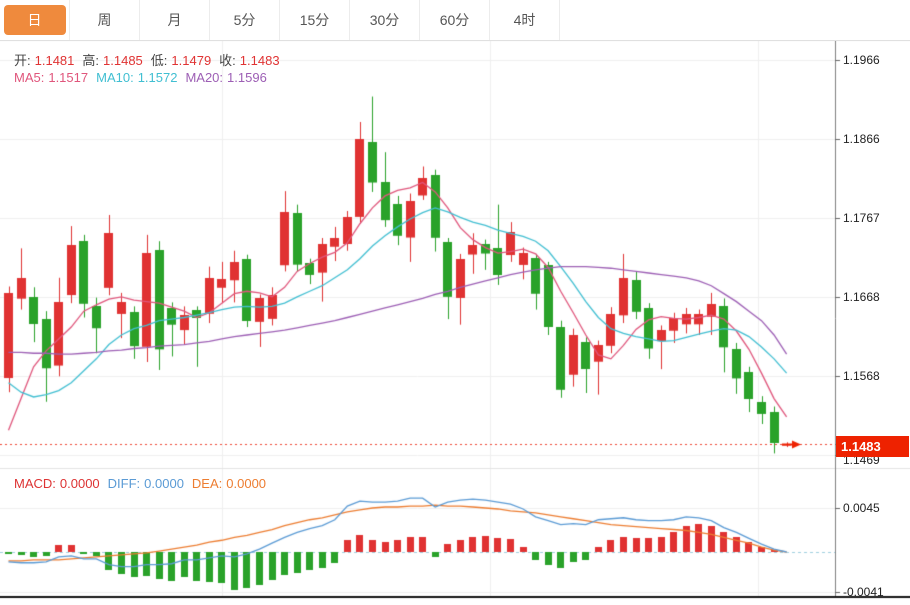  Describe the element at coordinates (137, 77) in the screenshot. I see `ma10-pair: MA10: 1.1572` at that location.